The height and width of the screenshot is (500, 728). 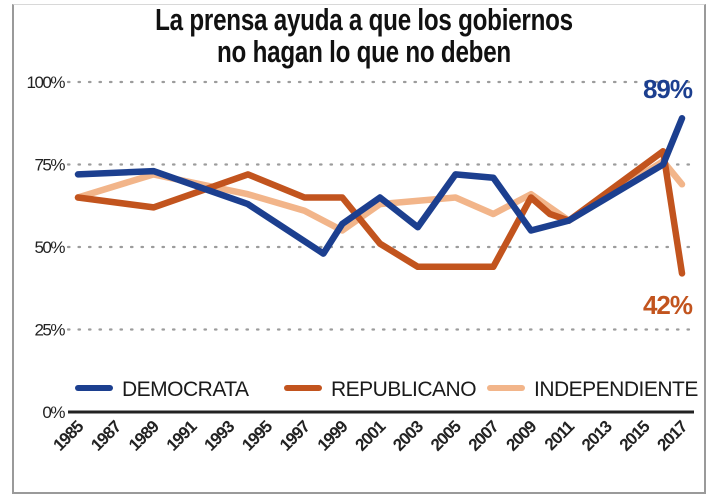 I want to click on x-tick-label: 1991, so click(x=182, y=436).